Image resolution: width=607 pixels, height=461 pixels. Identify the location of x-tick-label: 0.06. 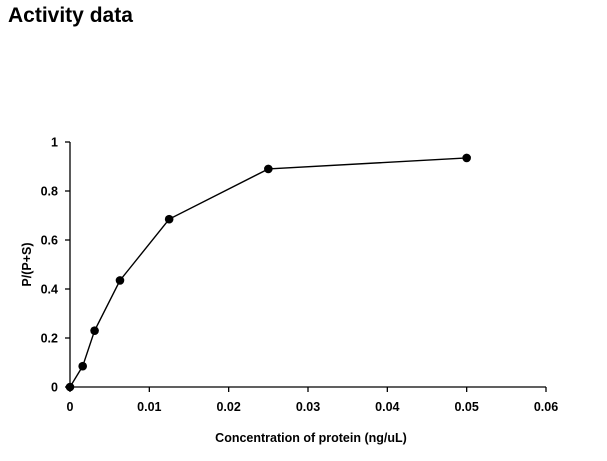
(546, 407).